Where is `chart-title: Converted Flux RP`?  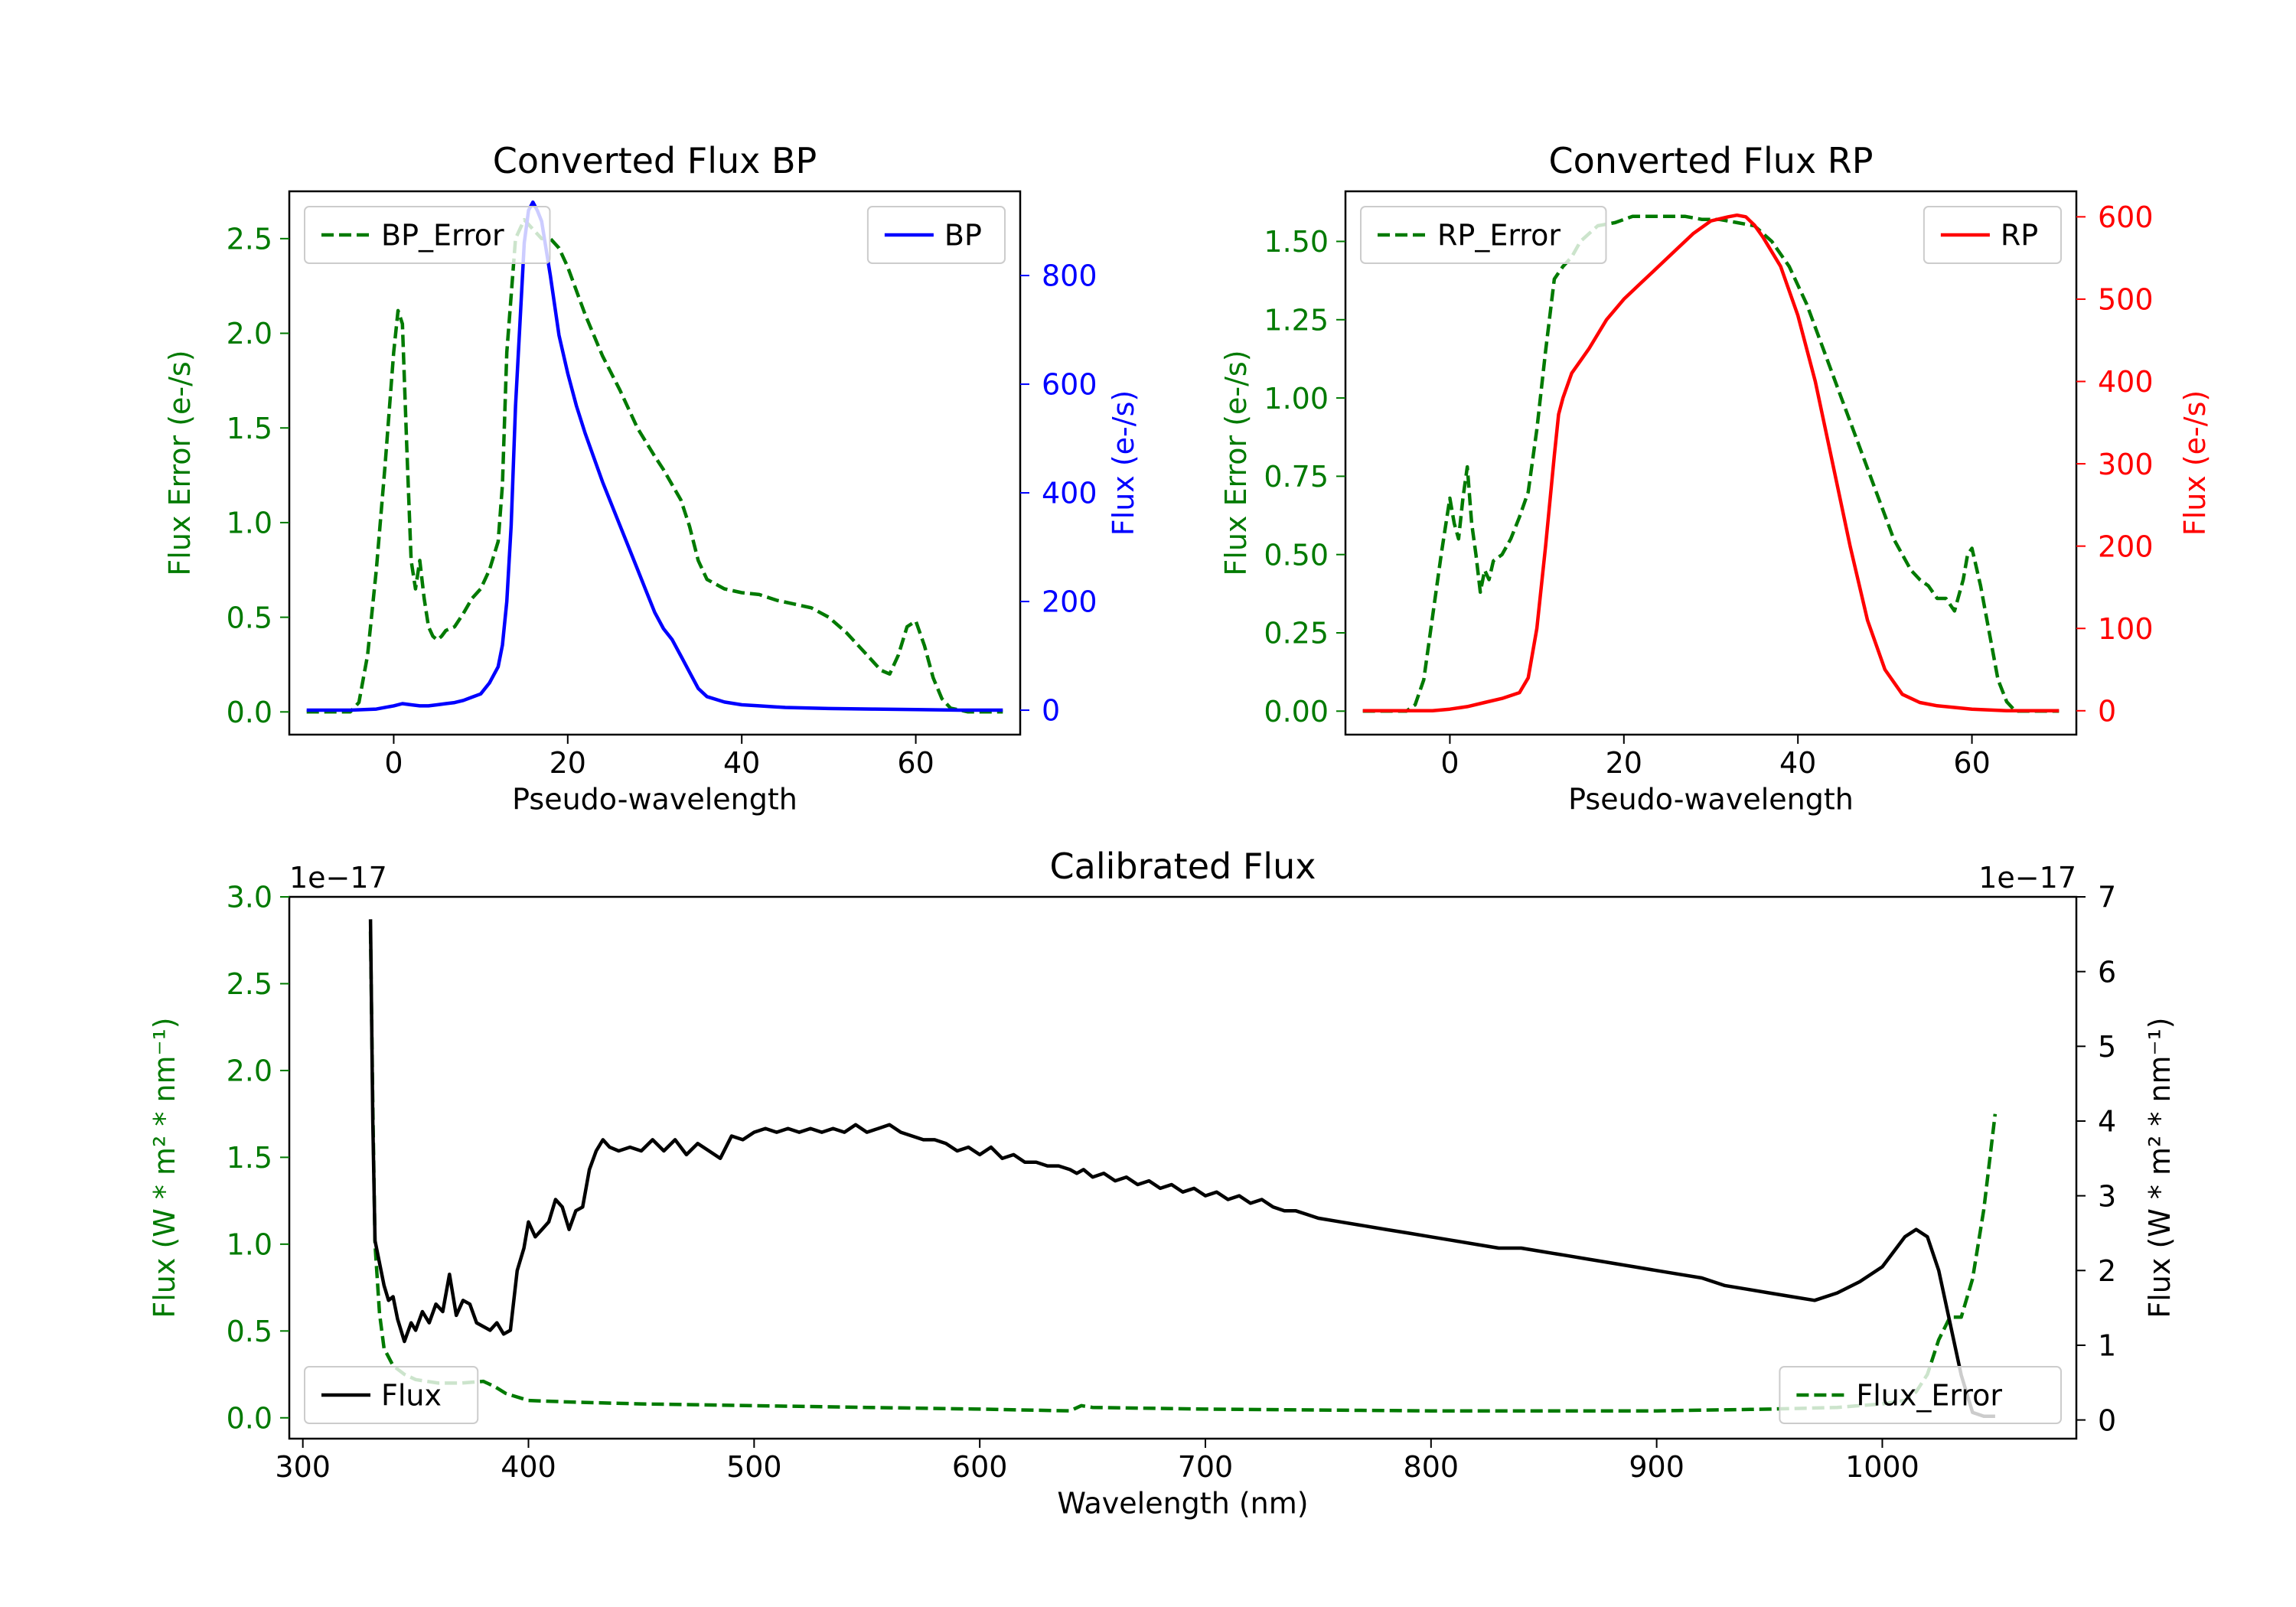 chart-title: Converted Flux RP is located at coordinates (1711, 160).